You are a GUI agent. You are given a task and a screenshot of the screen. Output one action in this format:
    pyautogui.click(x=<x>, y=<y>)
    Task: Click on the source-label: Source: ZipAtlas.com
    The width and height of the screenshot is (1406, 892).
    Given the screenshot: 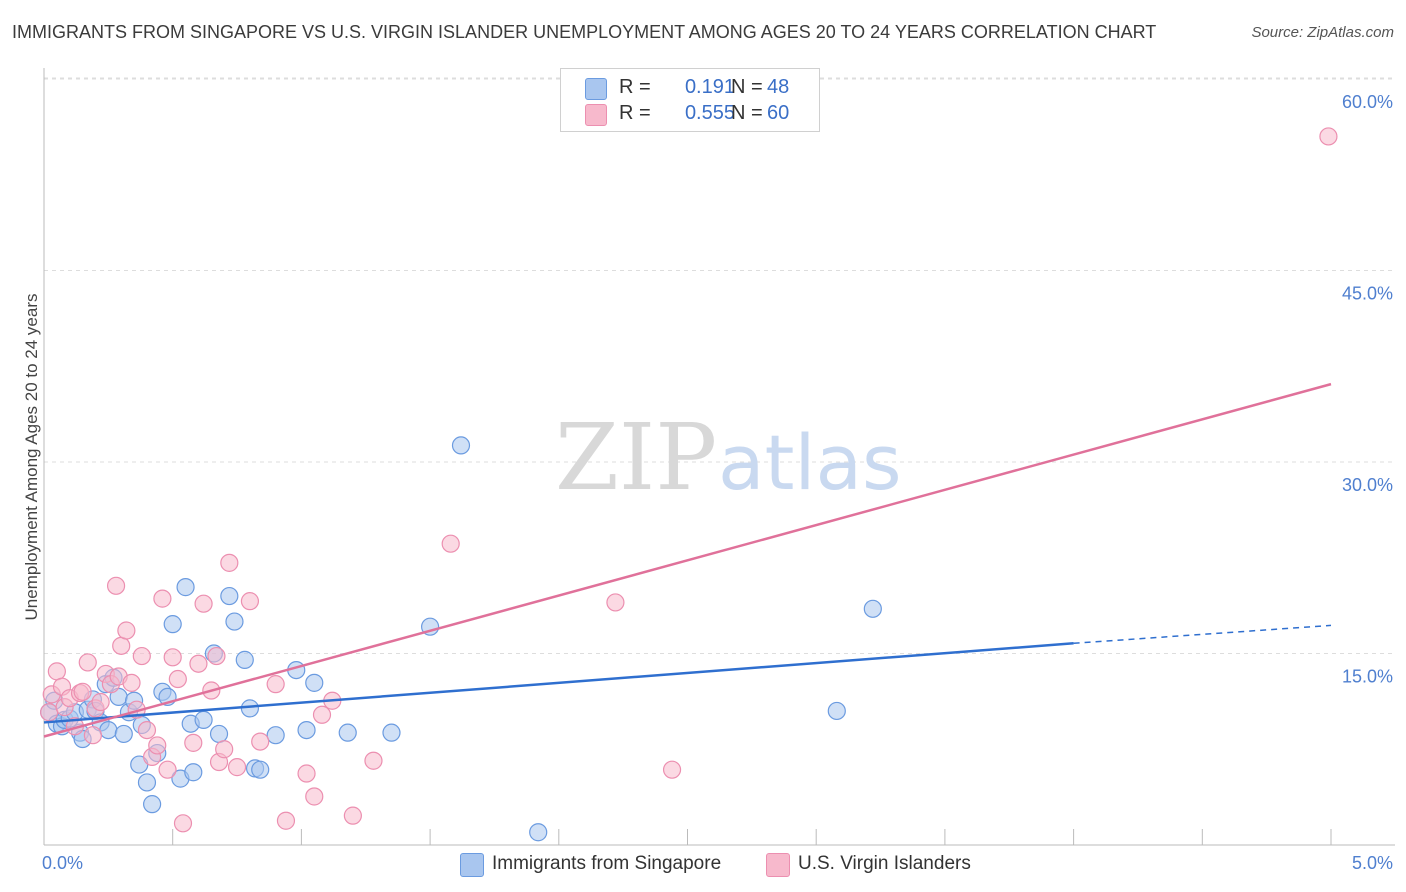 What is the action you would take?
    pyautogui.click(x=1322, y=32)
    